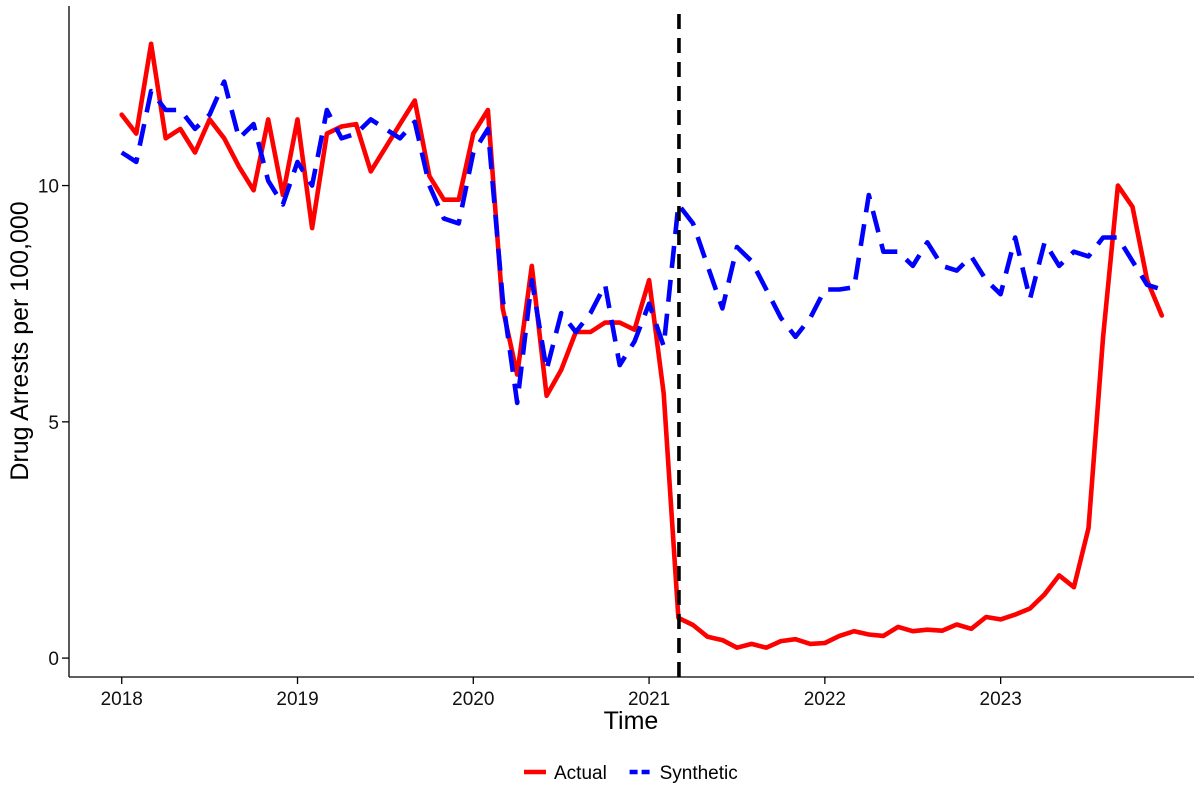  I want to click on y-axis-title: Drug Arrests per 100,000, so click(20, 340).